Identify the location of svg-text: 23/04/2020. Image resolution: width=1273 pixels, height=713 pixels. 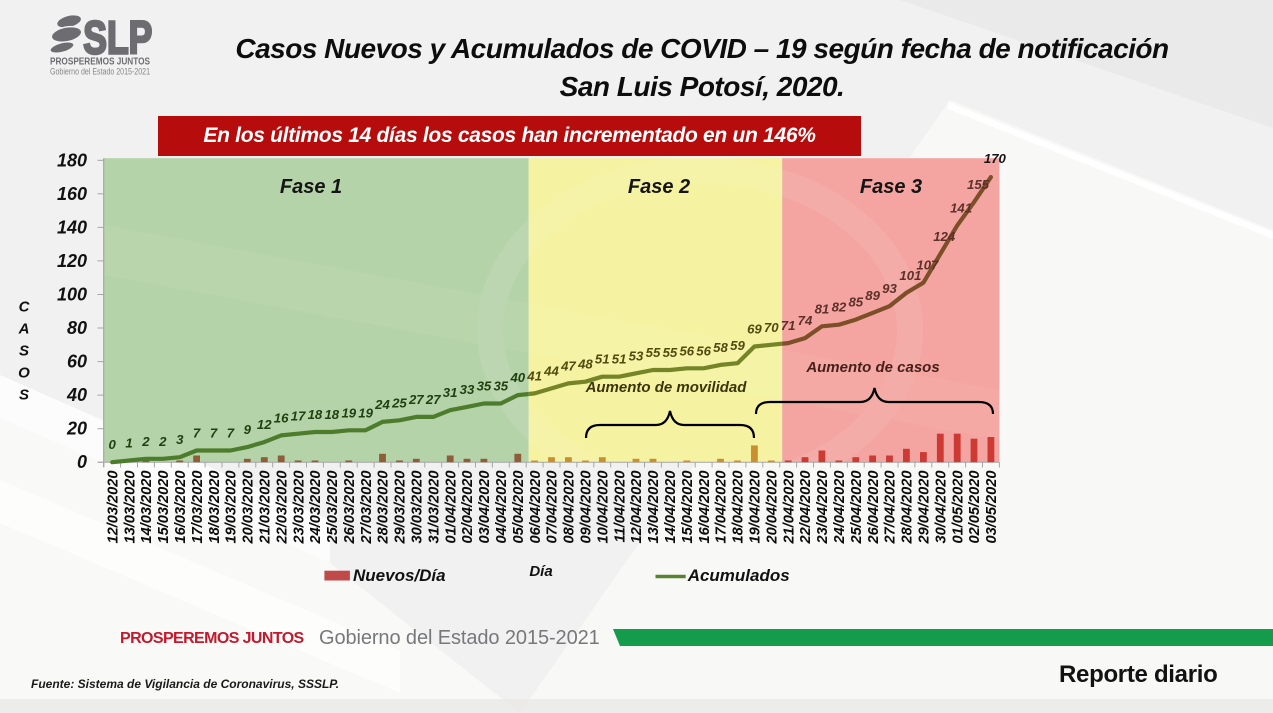
(823, 508).